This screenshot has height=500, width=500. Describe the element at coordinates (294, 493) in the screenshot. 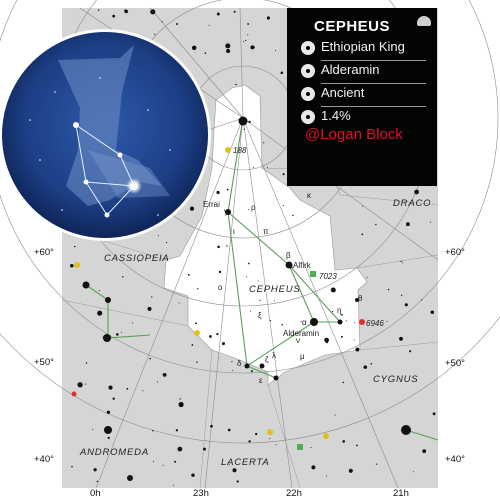

I see `ra-label-22h: 22h` at that location.